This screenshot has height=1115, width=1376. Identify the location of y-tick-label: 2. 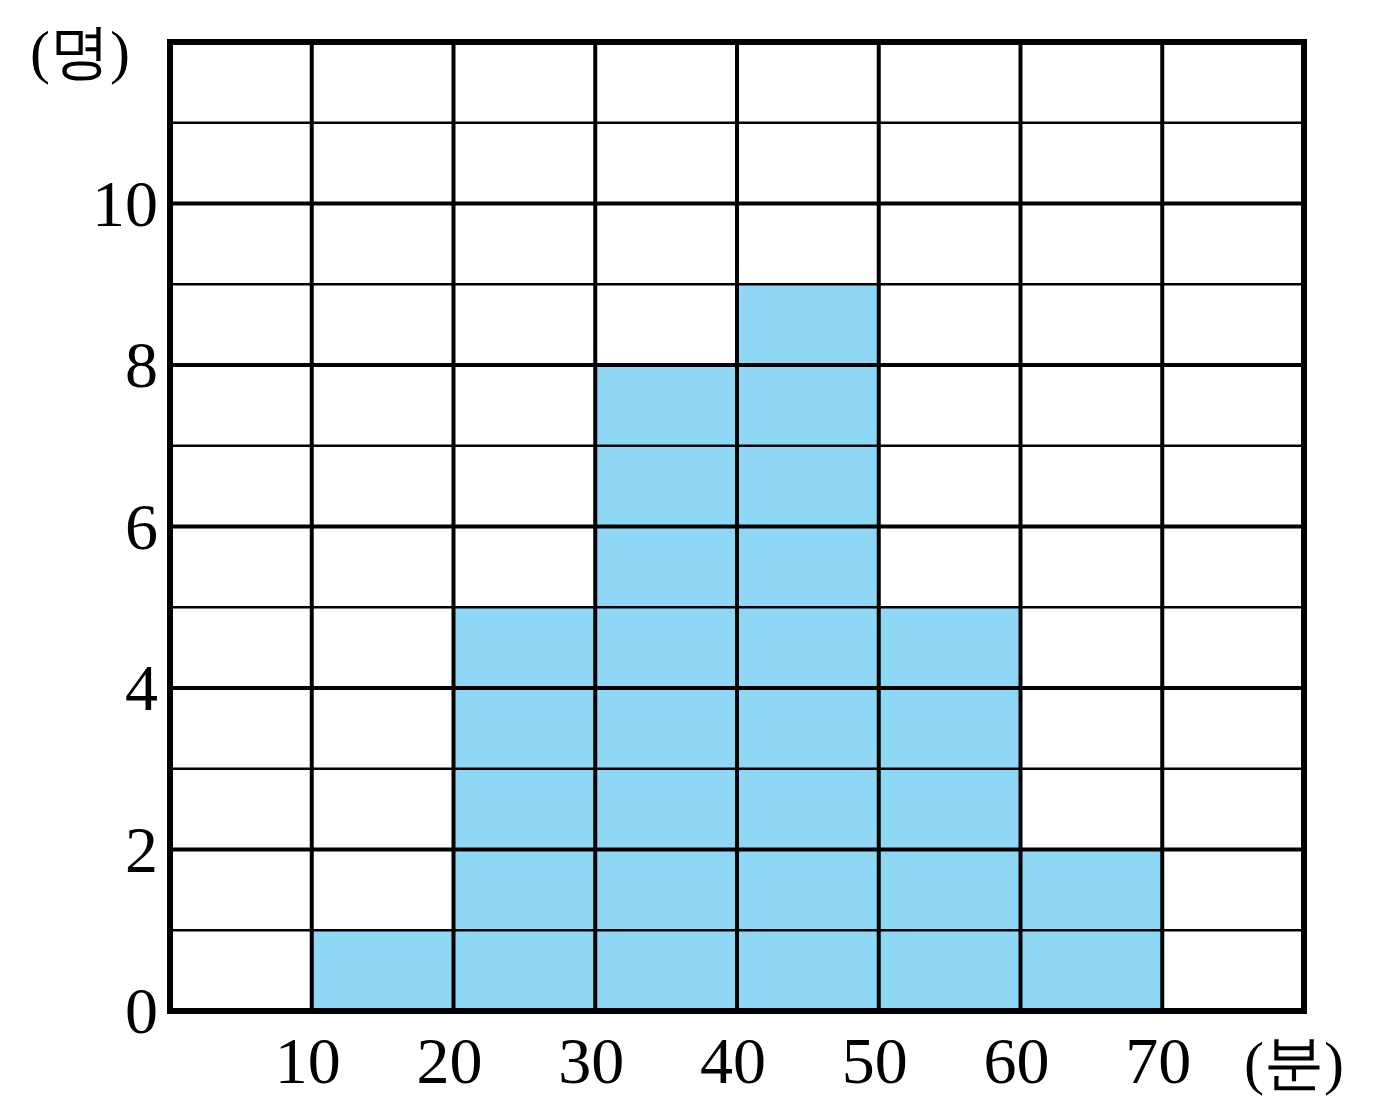
(141, 849).